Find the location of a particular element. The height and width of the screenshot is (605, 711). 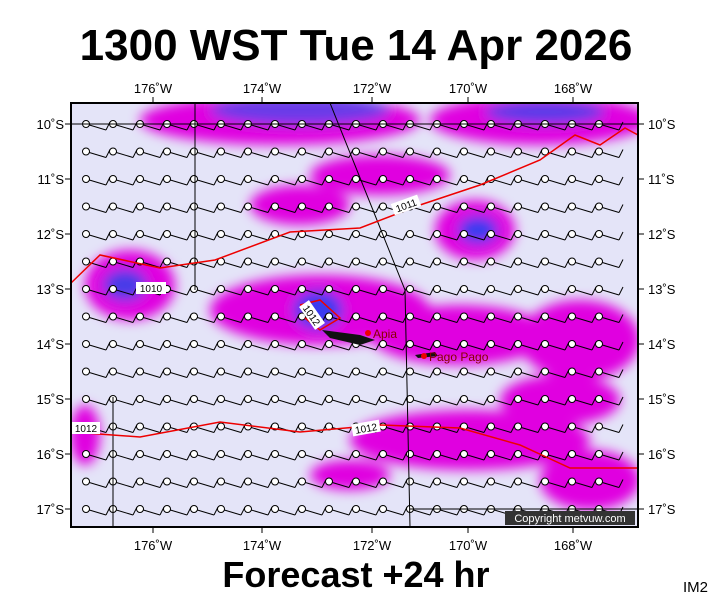

lon-label: 168˚W is located at coordinates (573, 88).